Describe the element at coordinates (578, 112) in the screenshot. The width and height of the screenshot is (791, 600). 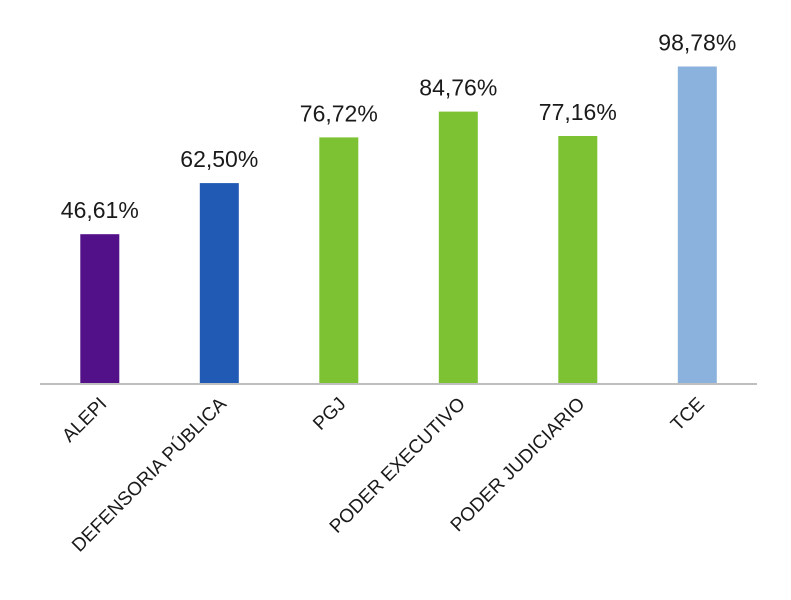
I see `value-label-4: 77,16%` at that location.